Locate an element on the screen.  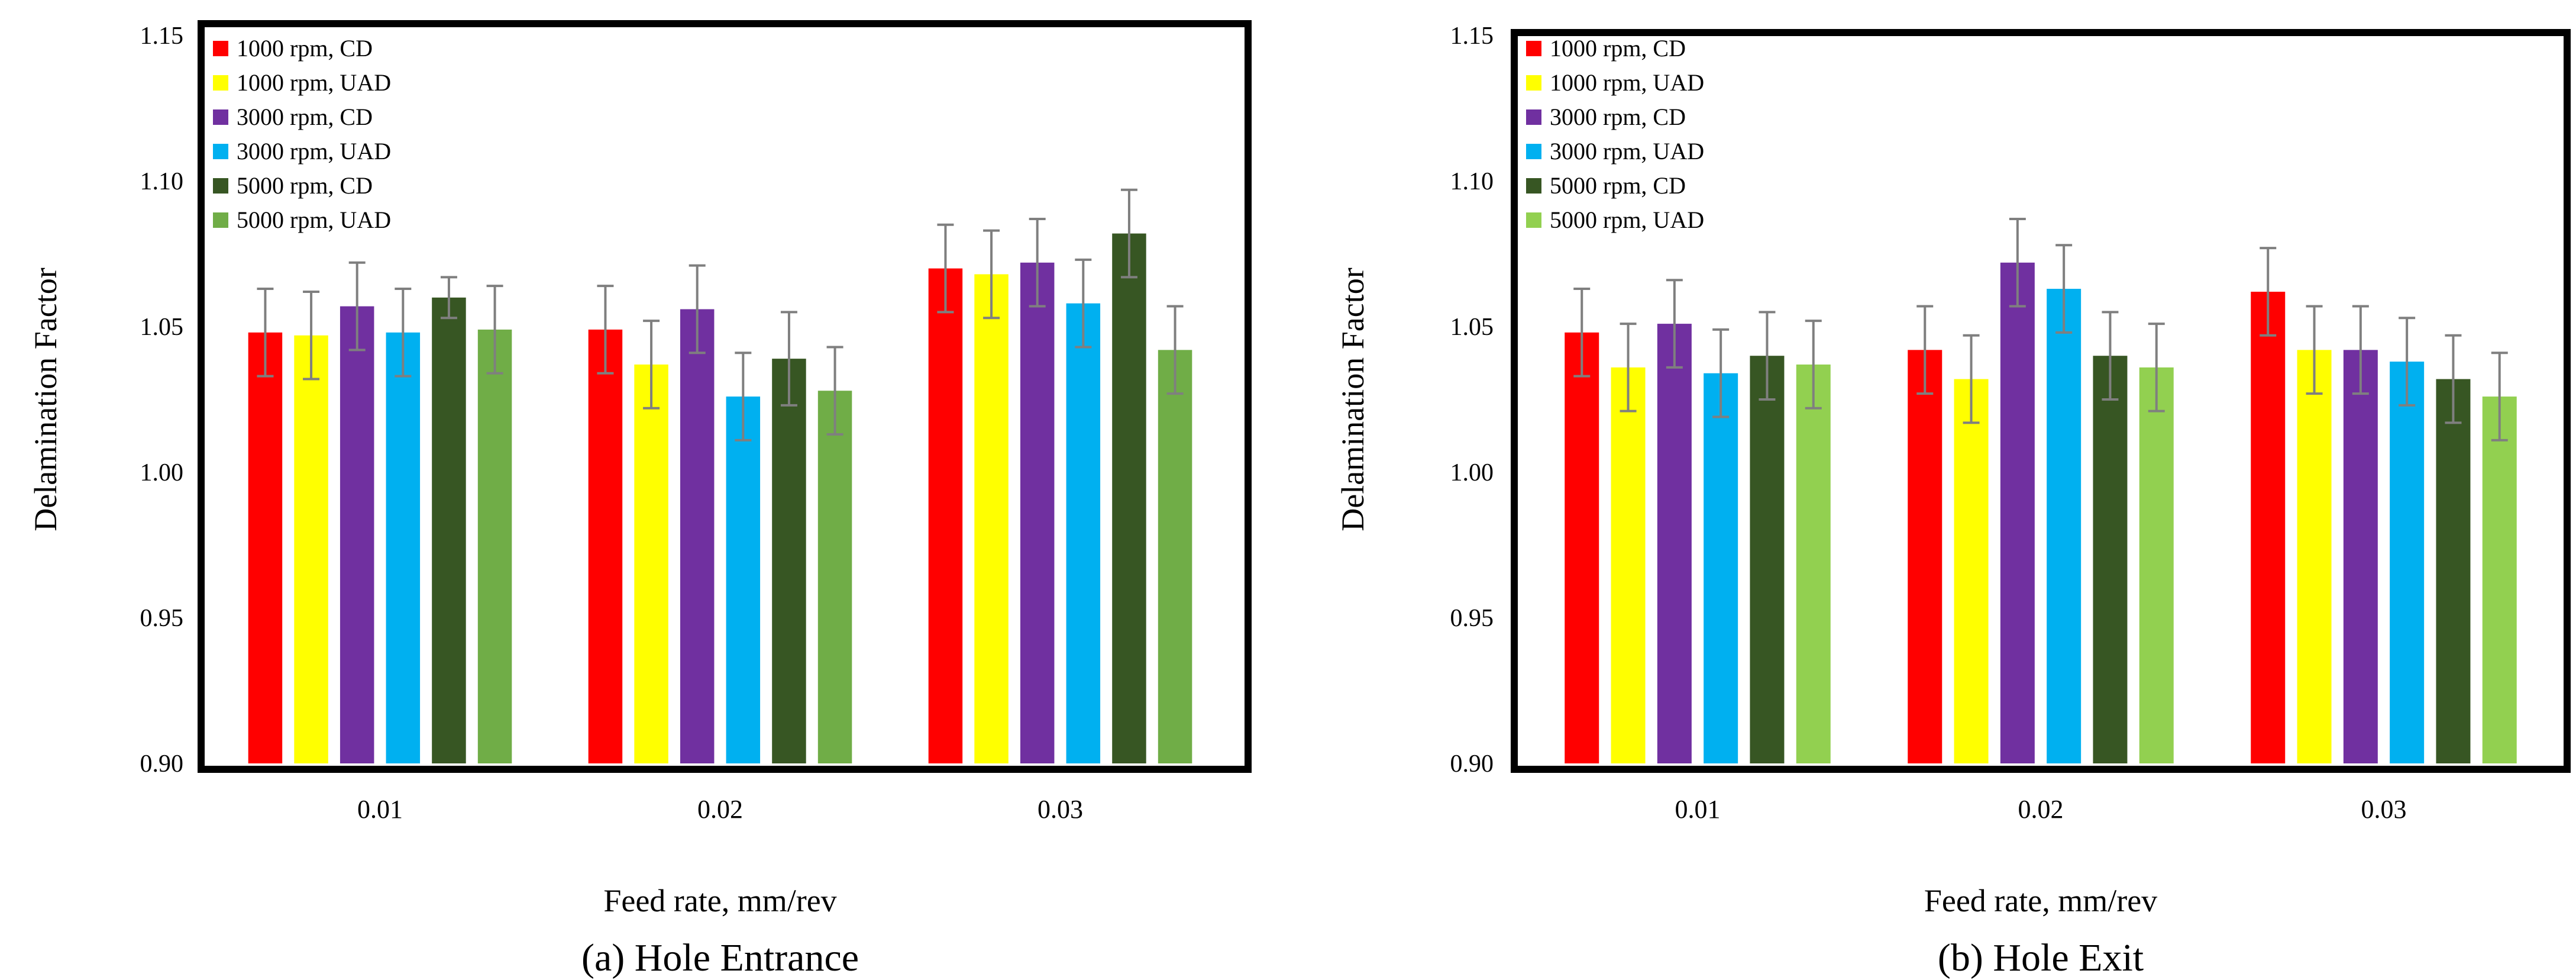
figure-caption: (b) Hole Exit is located at coordinates (2041, 957).